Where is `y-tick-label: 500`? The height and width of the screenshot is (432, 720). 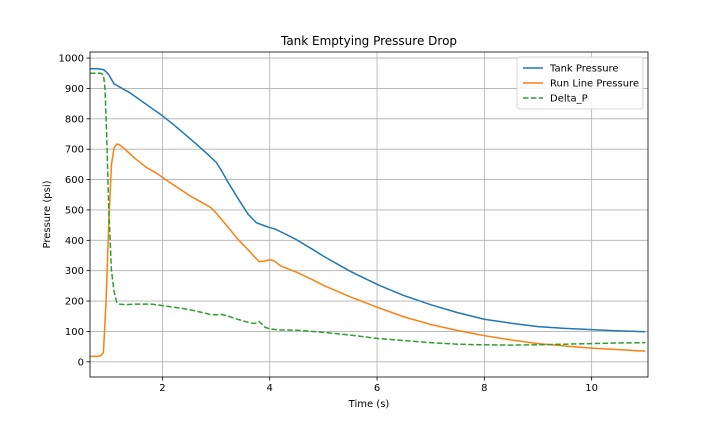
y-tick-label: 500 is located at coordinates (74, 210).